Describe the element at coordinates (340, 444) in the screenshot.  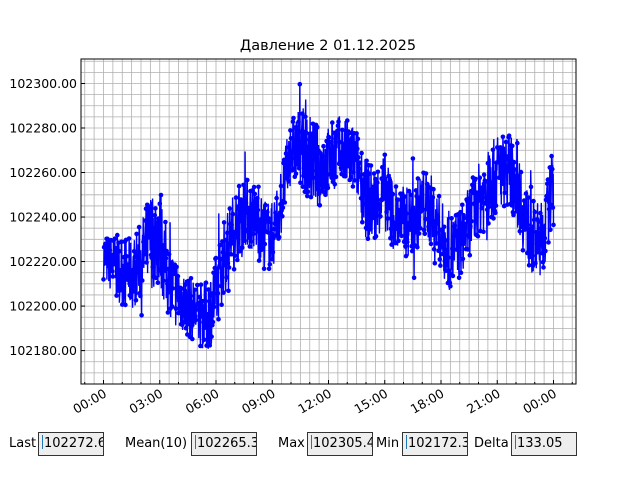
I see `max-value-field: 102305.41` at that location.